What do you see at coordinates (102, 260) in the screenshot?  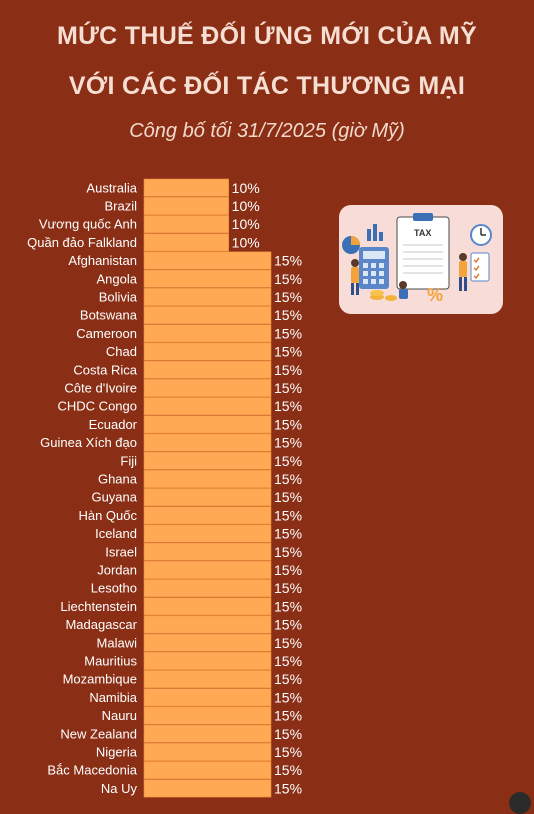 I see `category-label: Afghanistan` at bounding box center [102, 260].